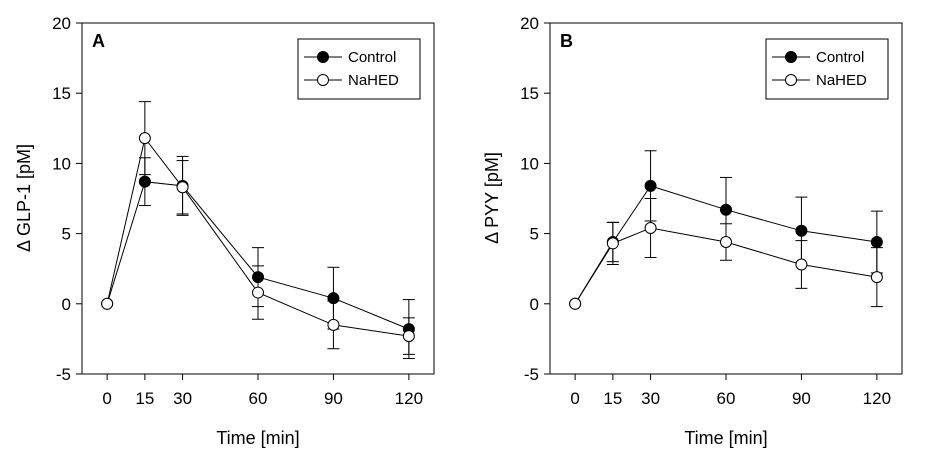 This screenshot has height=466, width=926. What do you see at coordinates (63, 374) in the screenshot?
I see `y-tick-label-a-0: -5` at bounding box center [63, 374].